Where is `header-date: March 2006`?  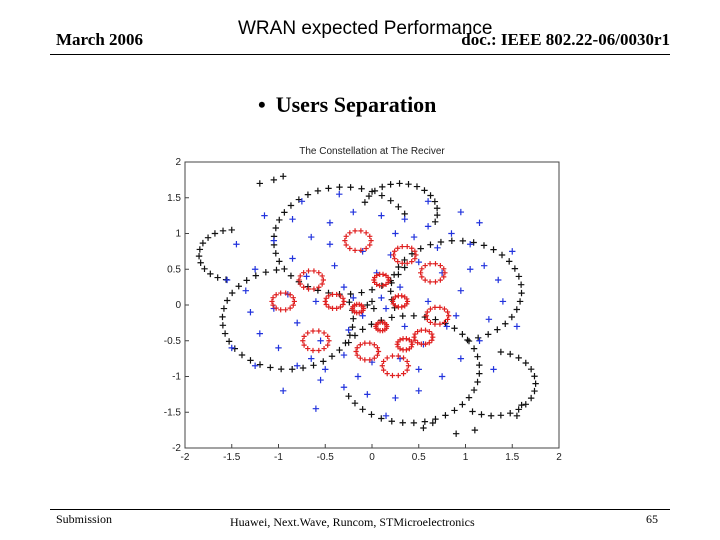
header-date: March 2006 is located at coordinates (100, 39).